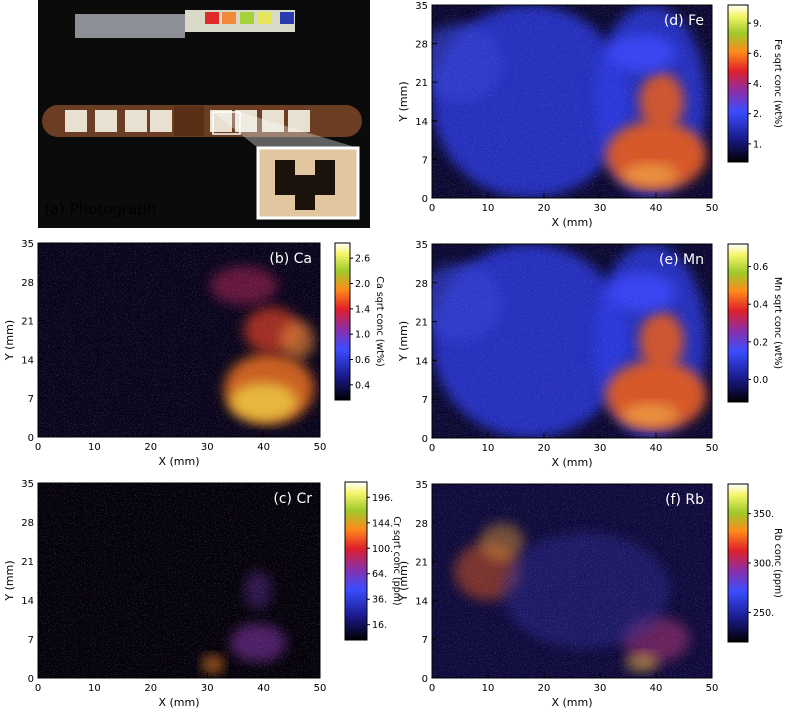 The image size is (789, 720). I want to click on colorbar-tick-label: 16., so click(379, 625).